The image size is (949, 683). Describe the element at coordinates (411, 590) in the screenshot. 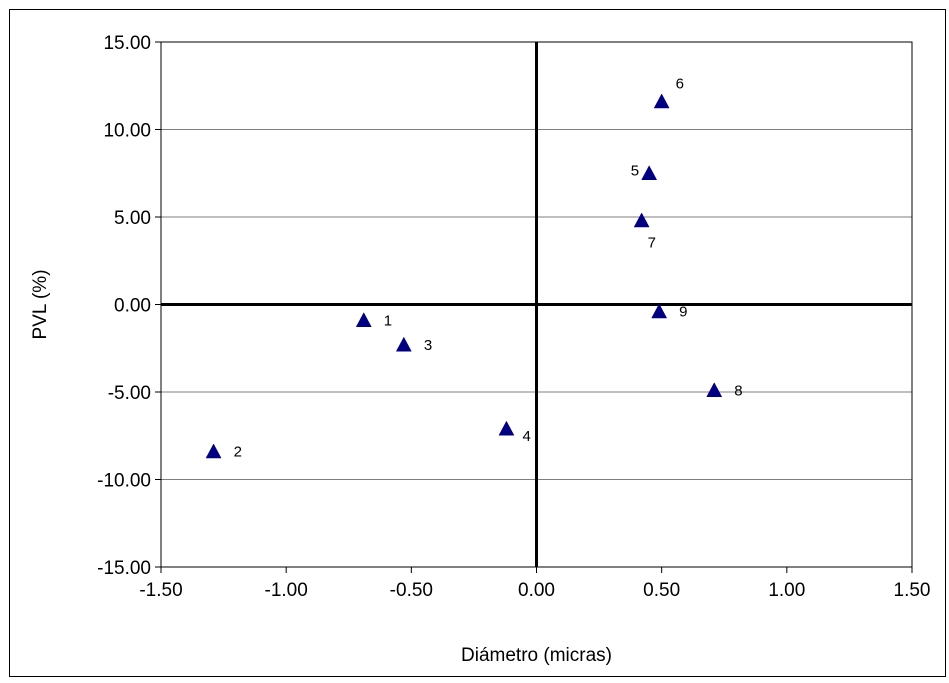

I see `x-tick-label: -0.50` at that location.